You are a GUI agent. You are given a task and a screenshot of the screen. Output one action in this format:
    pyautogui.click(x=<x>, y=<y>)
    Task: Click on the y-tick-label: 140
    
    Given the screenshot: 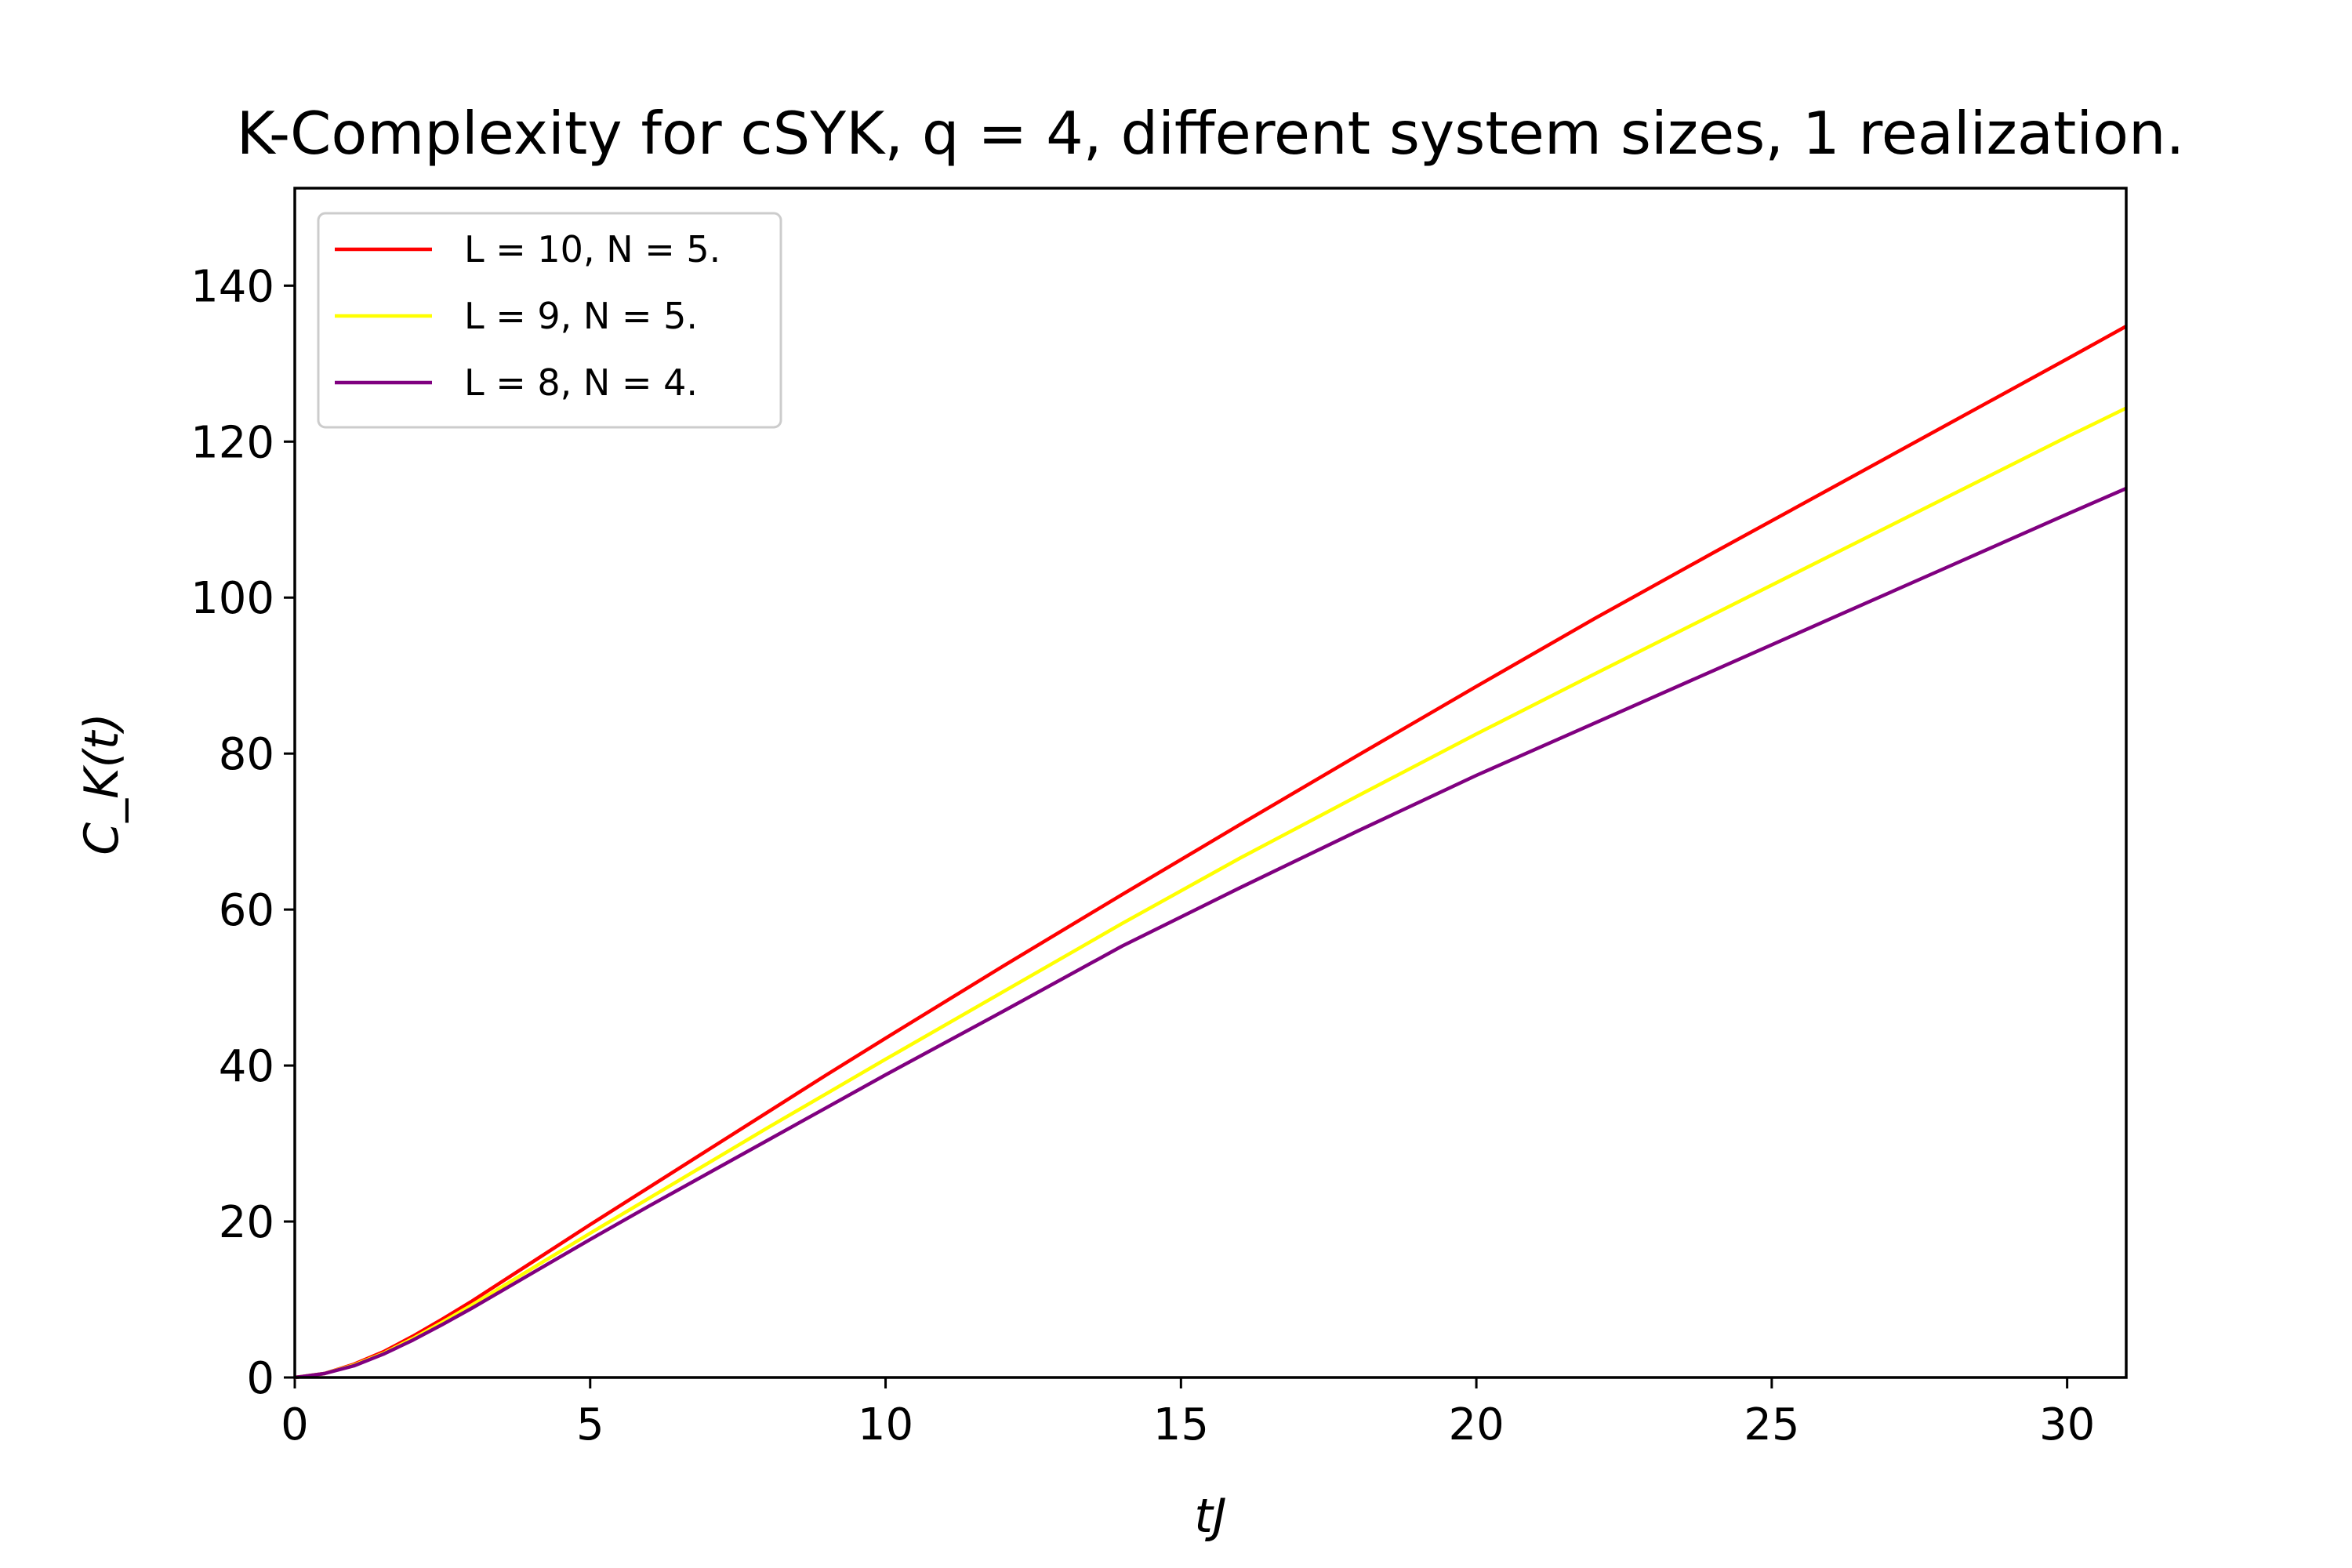 What is the action you would take?
    pyautogui.click(x=232, y=286)
    